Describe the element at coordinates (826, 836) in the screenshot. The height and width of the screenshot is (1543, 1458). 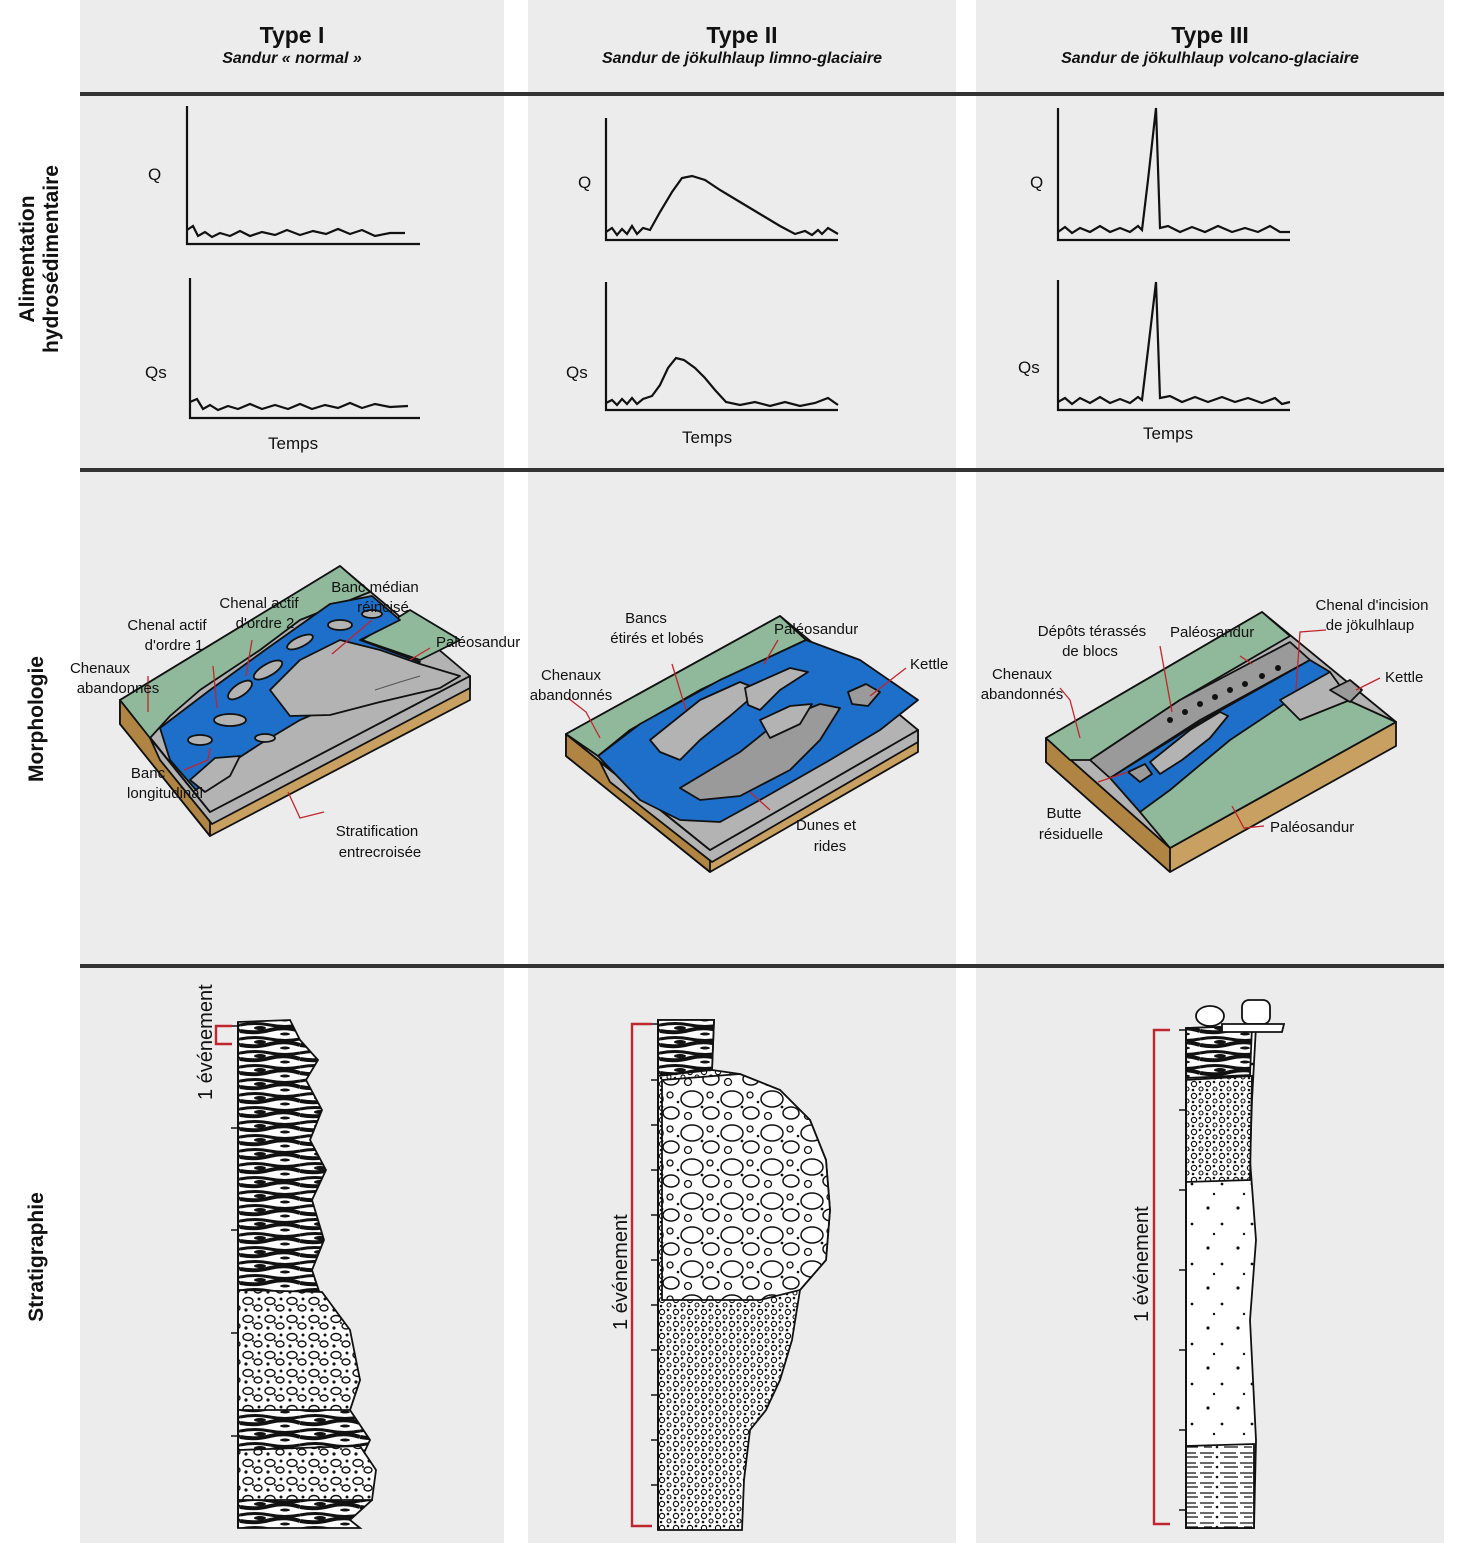
I see `label-dunes-rides: Dunes et rides` at that location.